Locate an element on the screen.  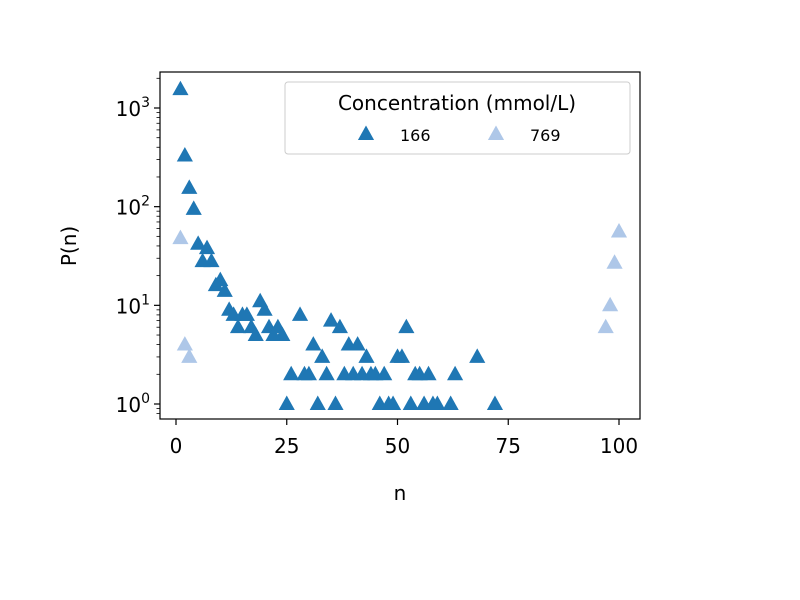
y-tick-label: 10³ is located at coordinates (133, 108).